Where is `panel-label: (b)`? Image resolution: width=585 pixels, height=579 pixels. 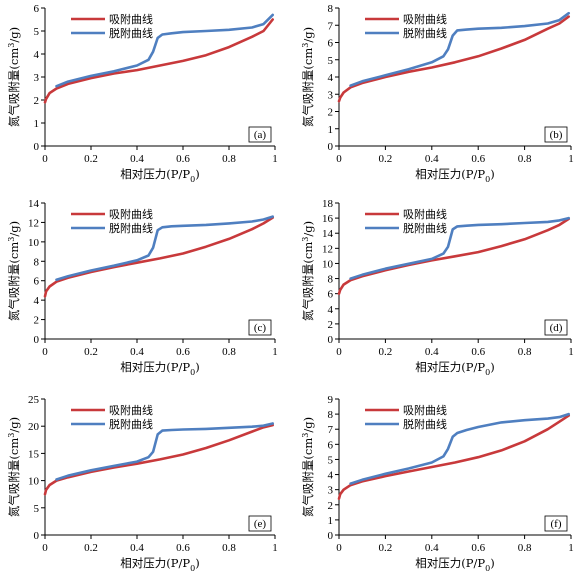
panel-label: (b) is located at coordinates (556, 135).